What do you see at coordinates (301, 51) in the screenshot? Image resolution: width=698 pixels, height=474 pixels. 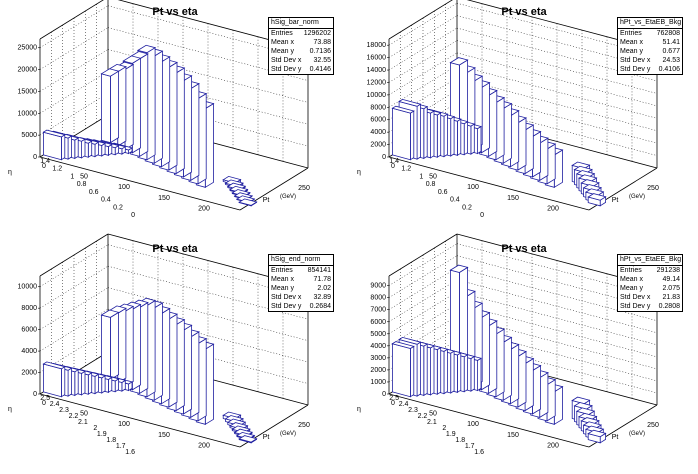 I see `stats-row: Mean y 0.7136` at bounding box center [301, 51].